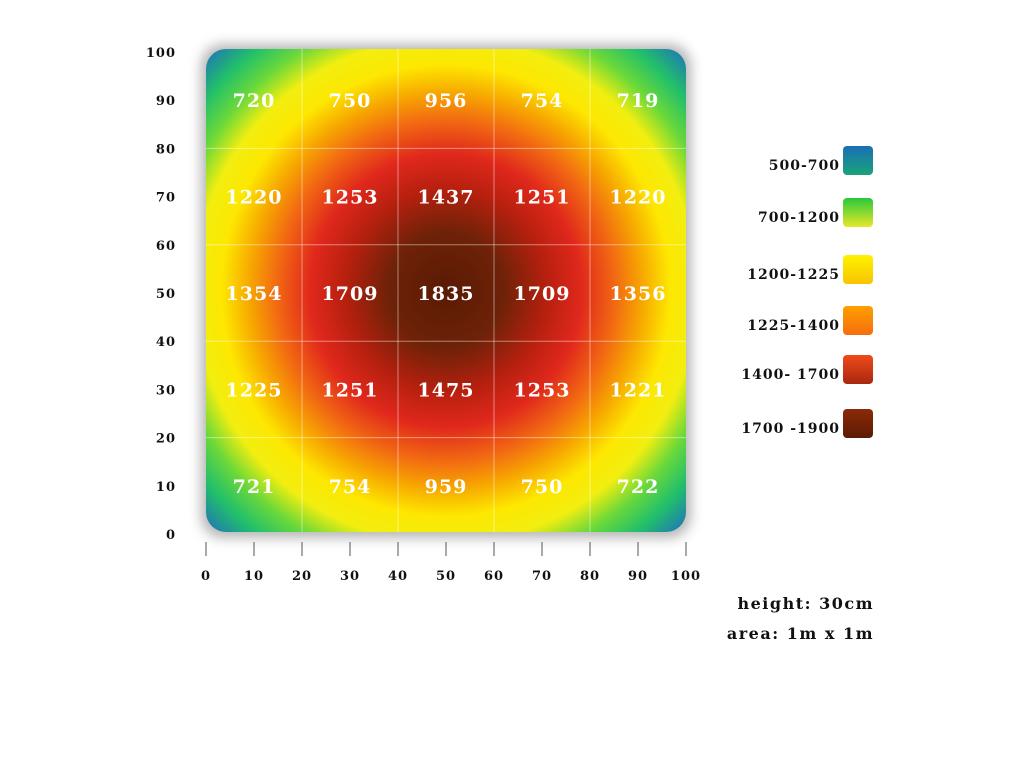 This screenshot has height=768, width=1024. What do you see at coordinates (166, 294) in the screenshot?
I see `y-tick-label: 50` at bounding box center [166, 294].